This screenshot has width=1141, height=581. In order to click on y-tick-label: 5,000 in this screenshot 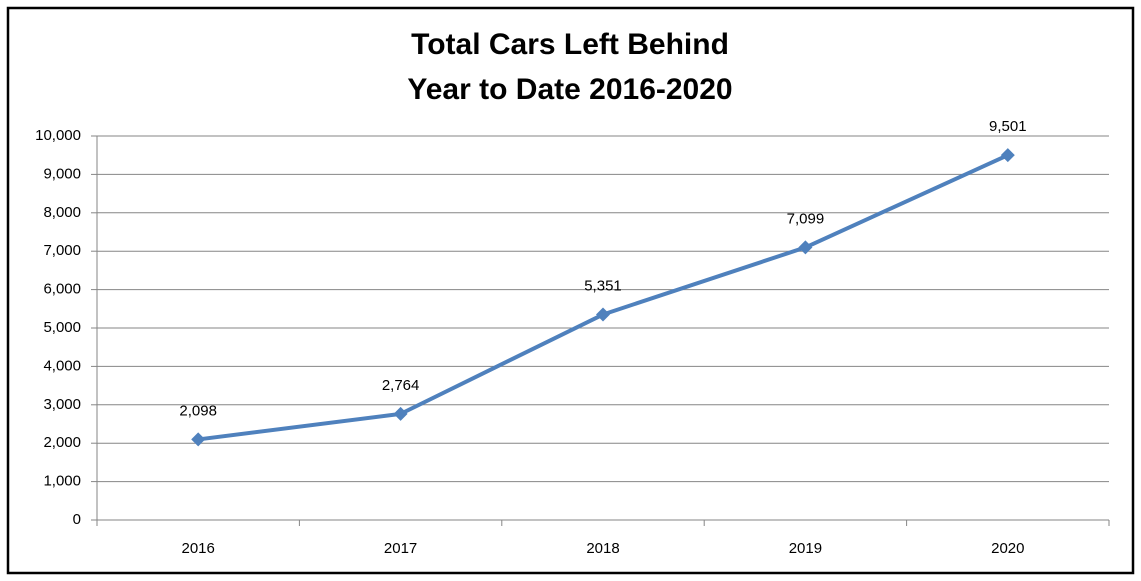, I will do `click(62, 327)`.